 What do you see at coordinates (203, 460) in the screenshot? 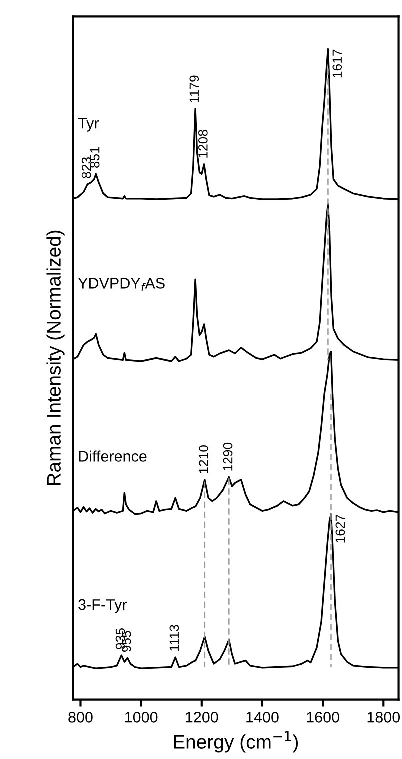
I see `annotation: 1210` at bounding box center [203, 460].